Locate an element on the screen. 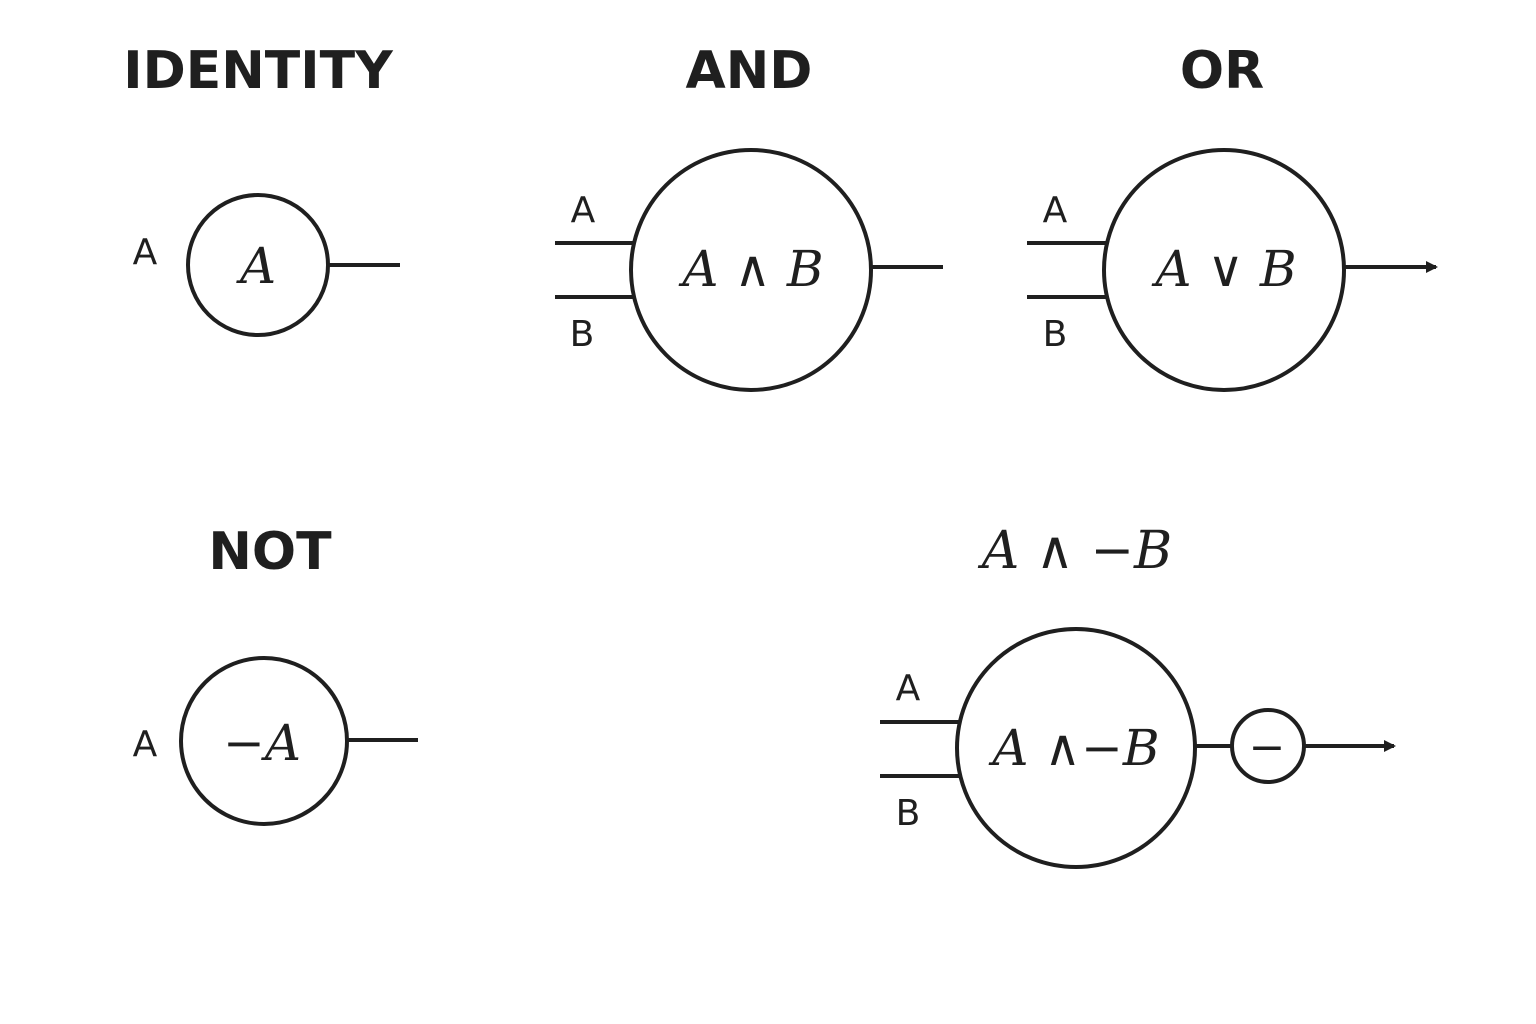 This screenshot has height=1024, width=1536. not-gate: NOT A −A is located at coordinates (275, 674).